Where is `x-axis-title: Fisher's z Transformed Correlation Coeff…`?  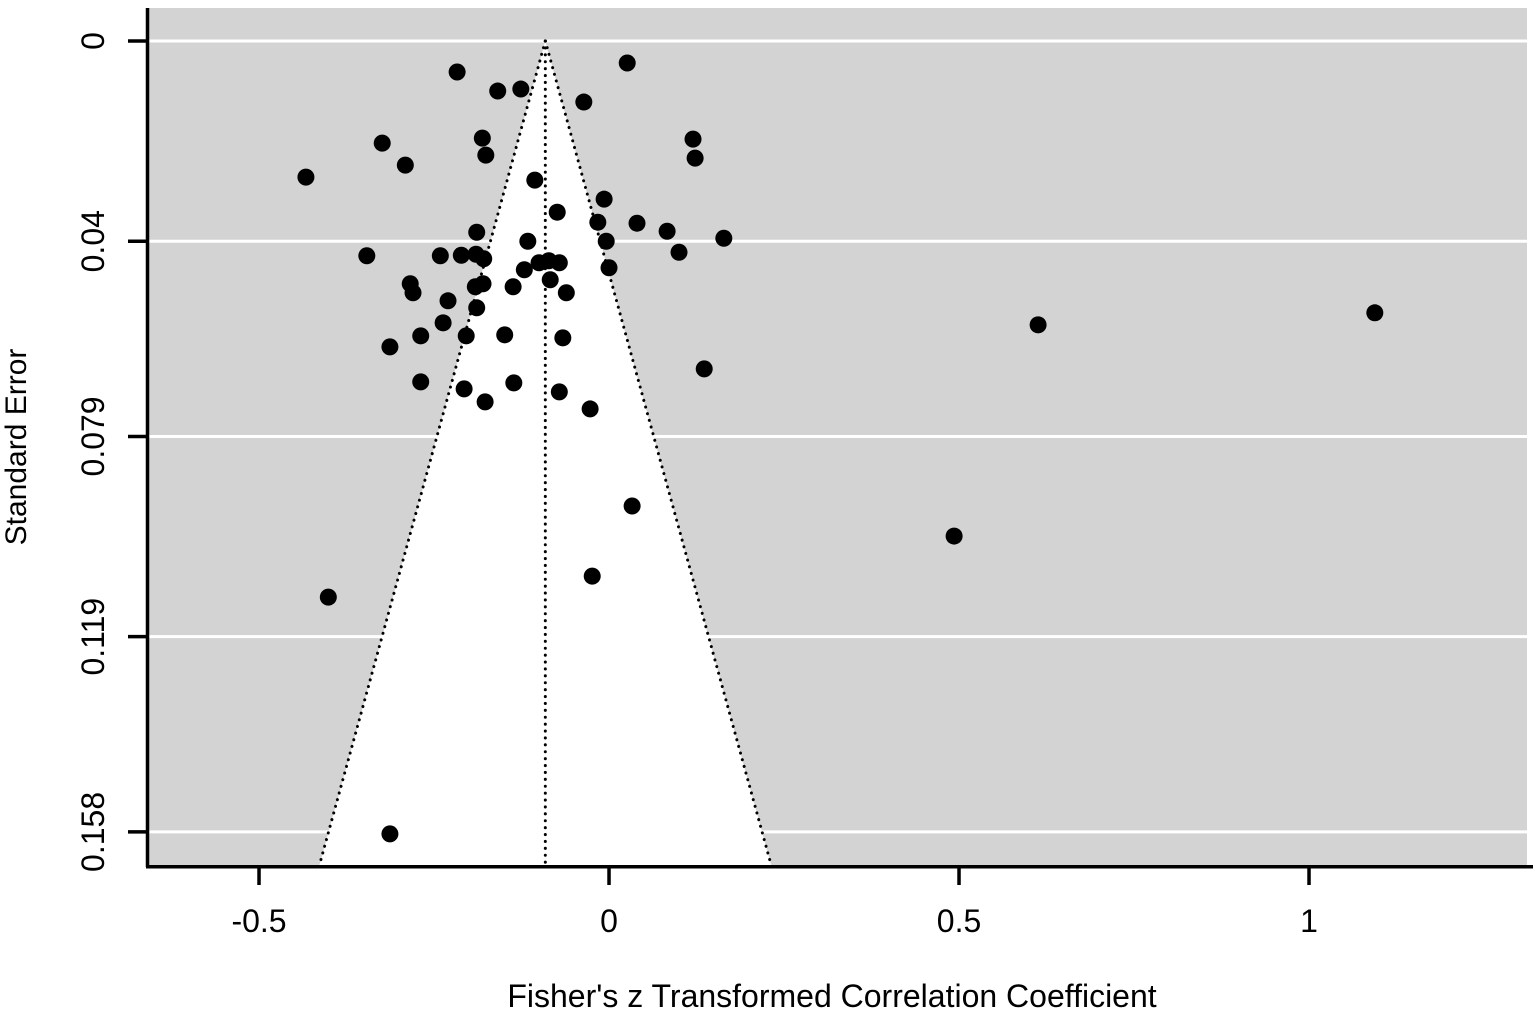
x-axis-title: Fisher's z Transformed Correlation Coeff… is located at coordinates (831, 996).